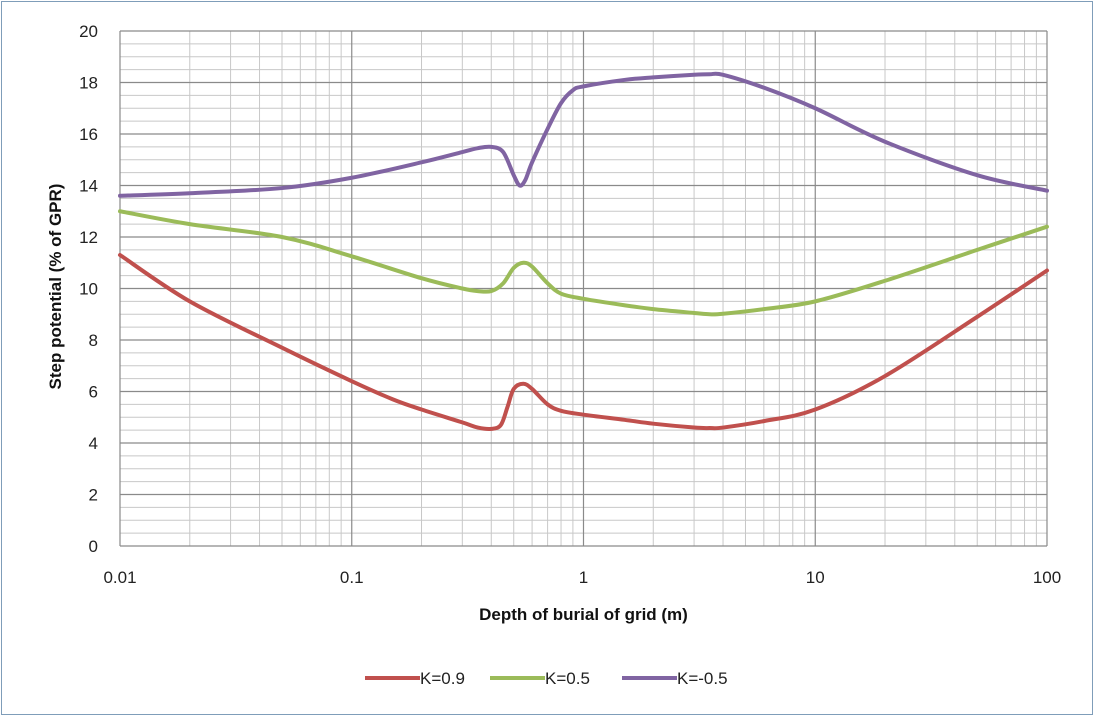 This screenshot has width=1097, height=719. What do you see at coordinates (88, 31) in the screenshot?
I see `y-tick-label: 20` at bounding box center [88, 31].